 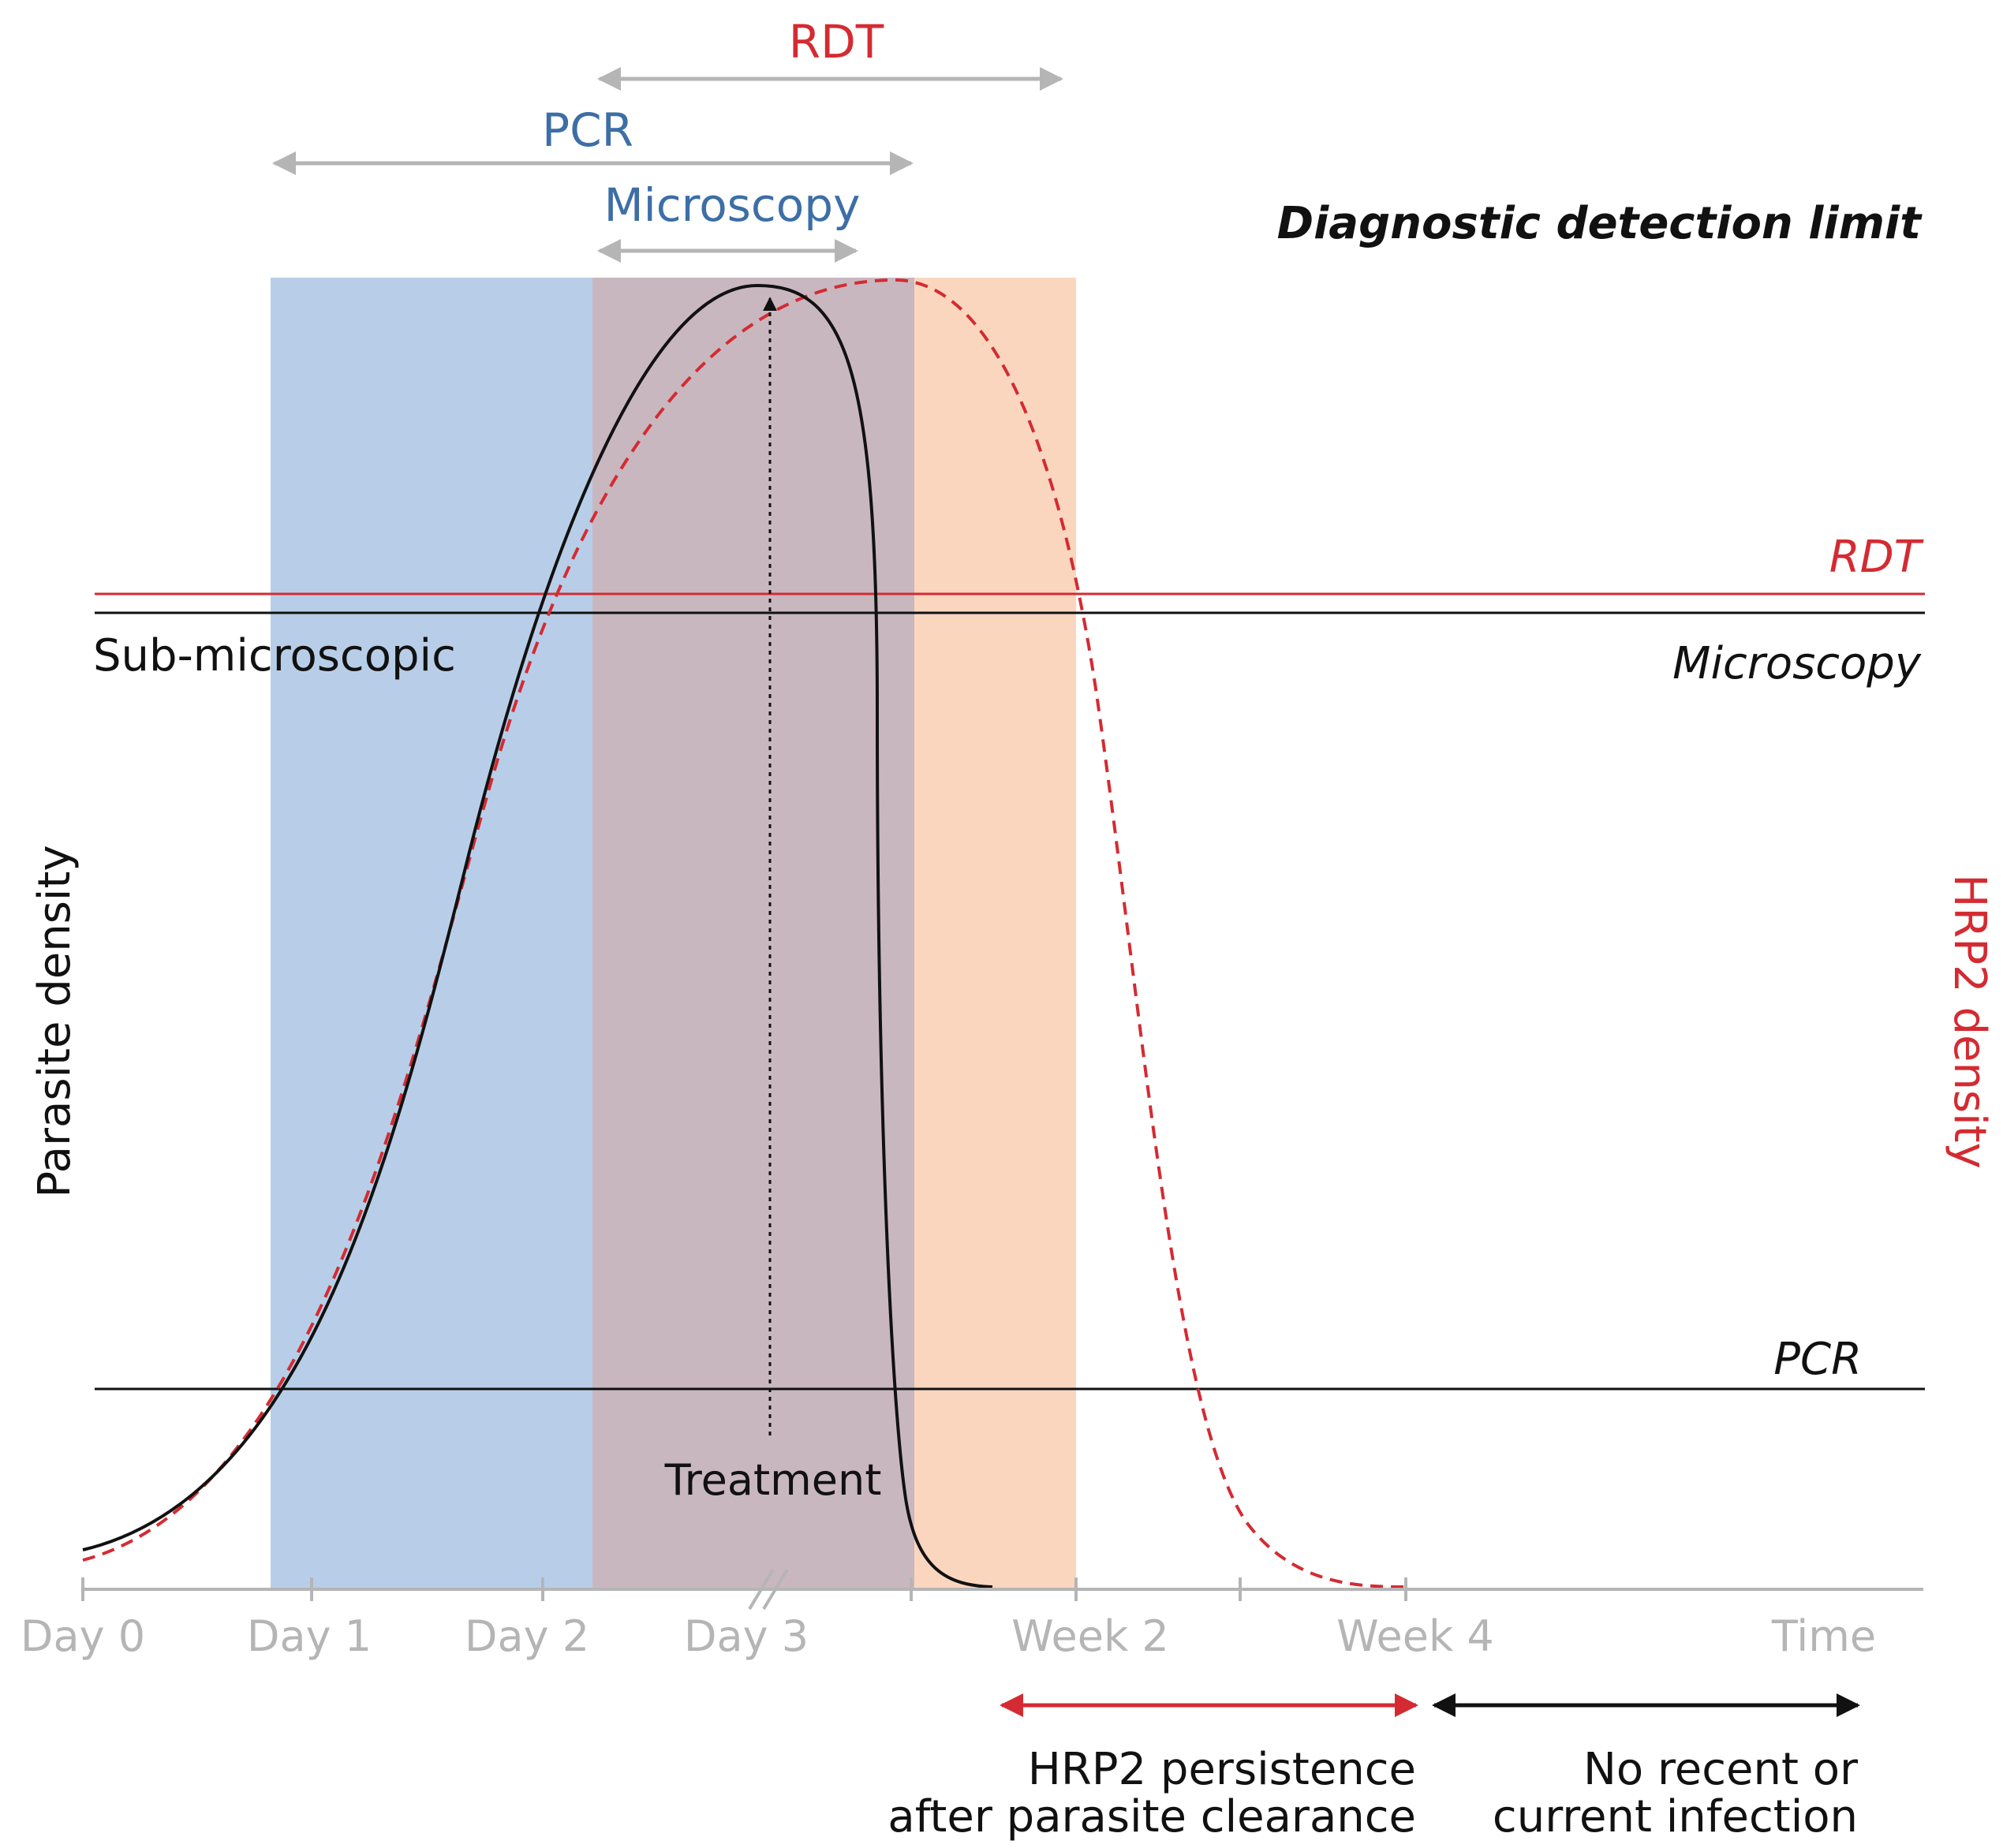 What do you see at coordinates (733, 205) in the screenshot?
I see `microscopy-window-label: Microscopy` at bounding box center [733, 205].